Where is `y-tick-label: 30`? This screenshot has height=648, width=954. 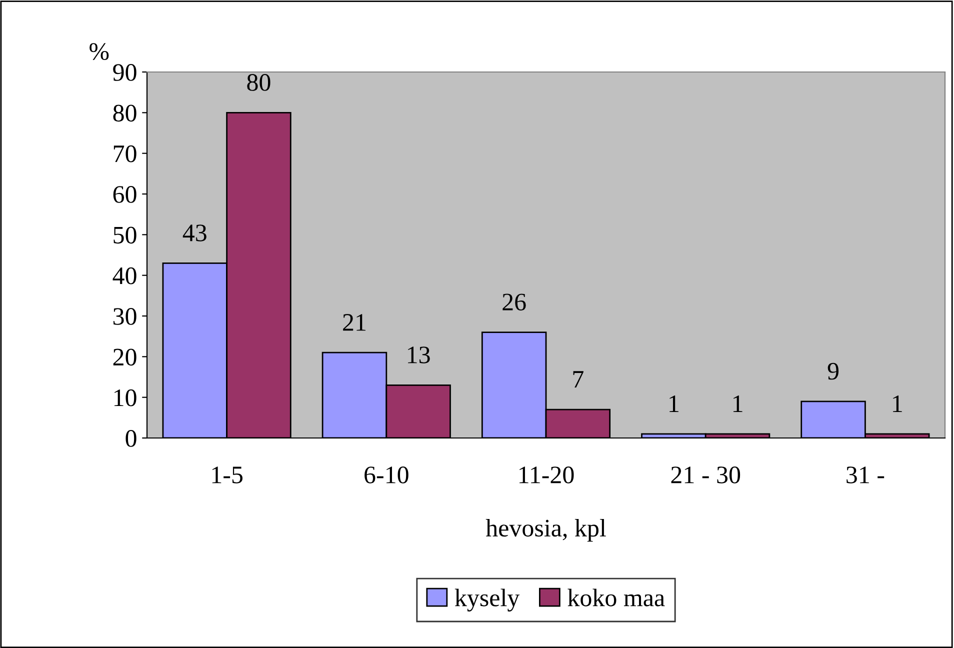
y-tick-label: 30 is located at coordinates (124, 316).